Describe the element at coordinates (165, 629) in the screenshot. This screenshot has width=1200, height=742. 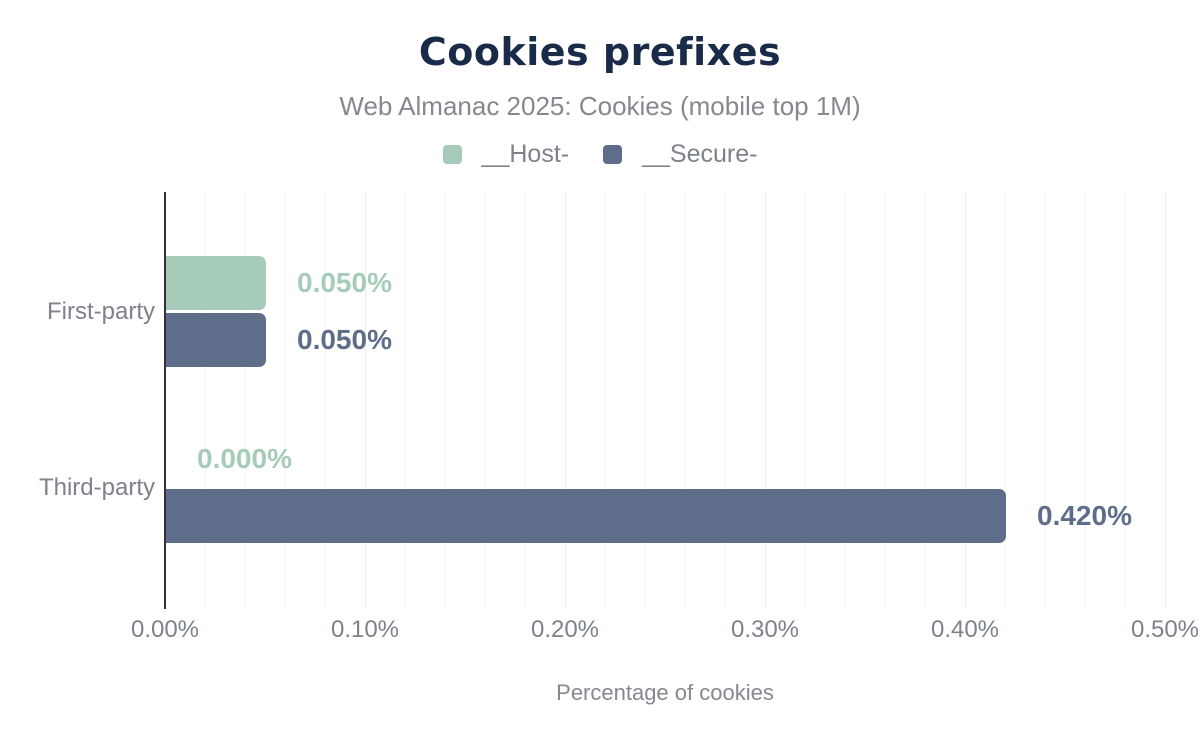
I see `x-axis-tick-label: 0.00%` at that location.